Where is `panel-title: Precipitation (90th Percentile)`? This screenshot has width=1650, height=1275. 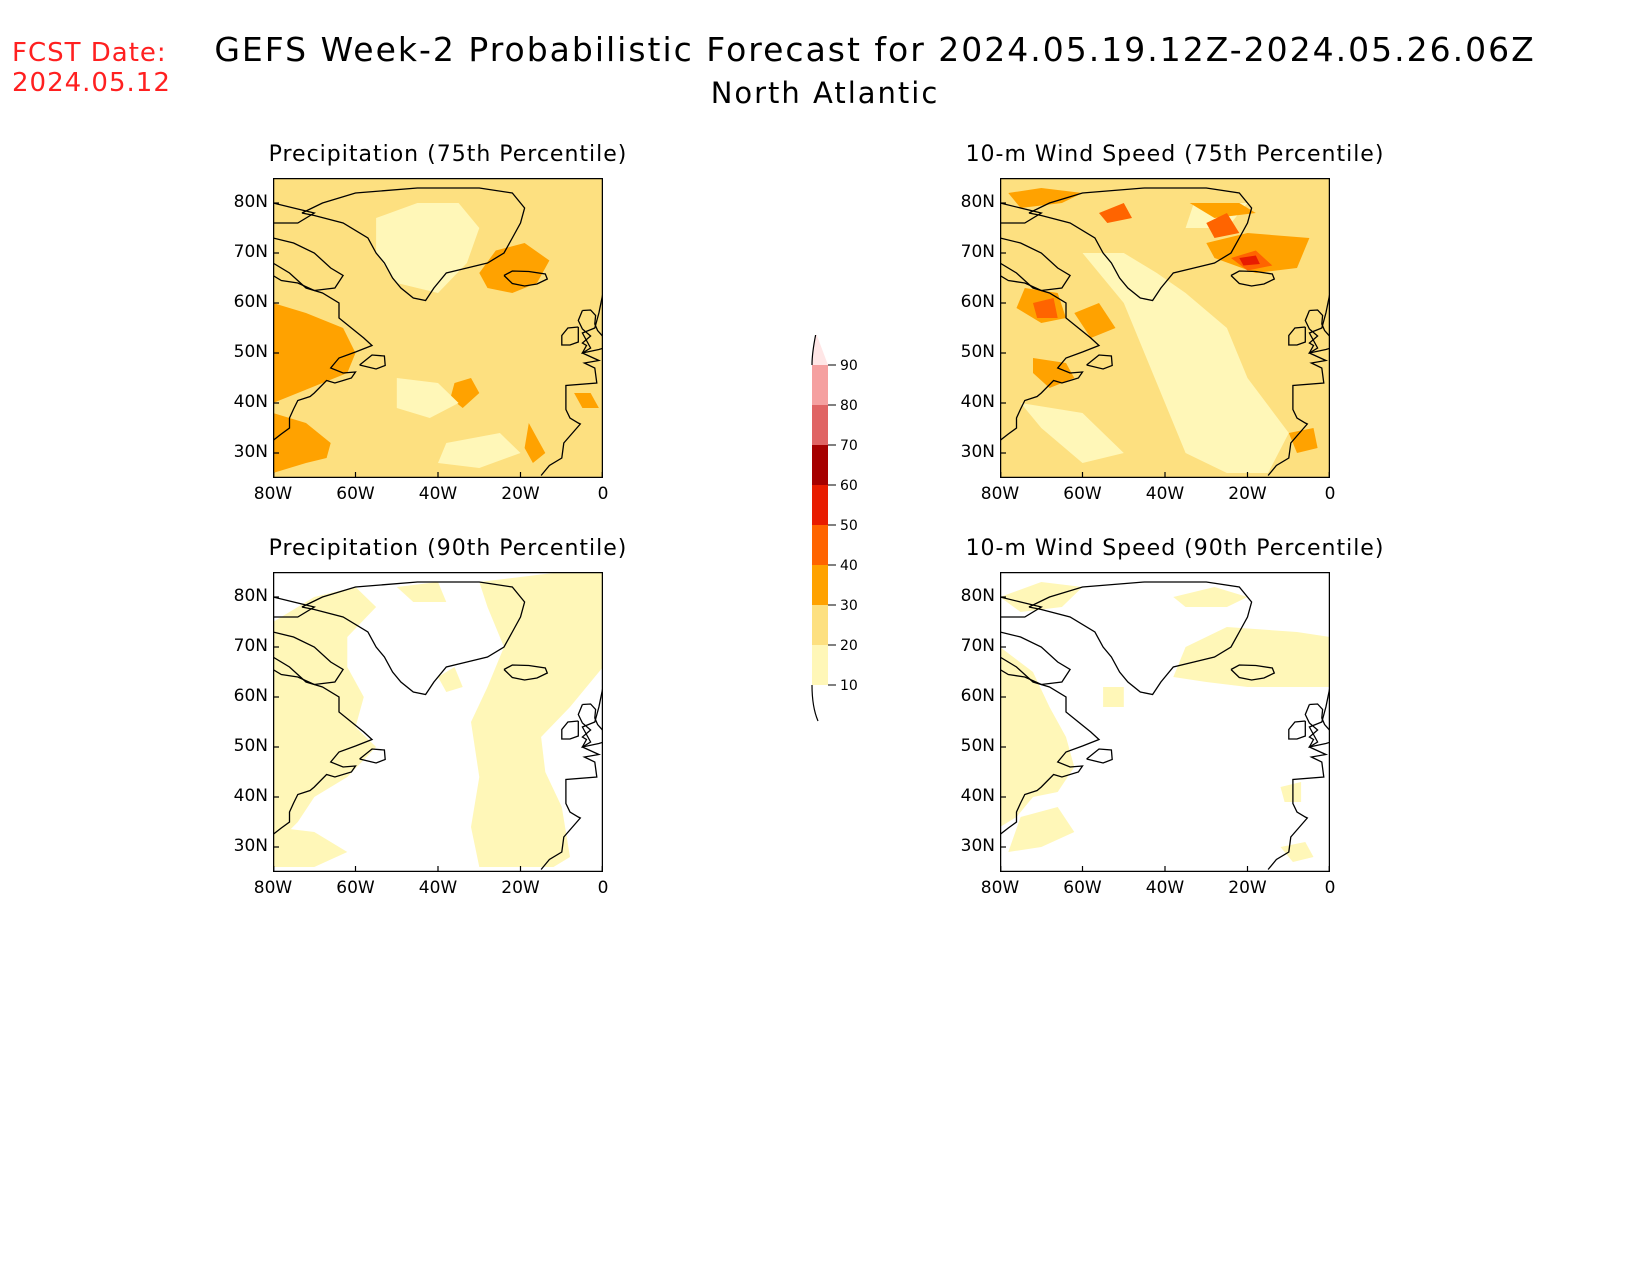
panel-title: Precipitation (90th Percentile) is located at coordinates (448, 548).